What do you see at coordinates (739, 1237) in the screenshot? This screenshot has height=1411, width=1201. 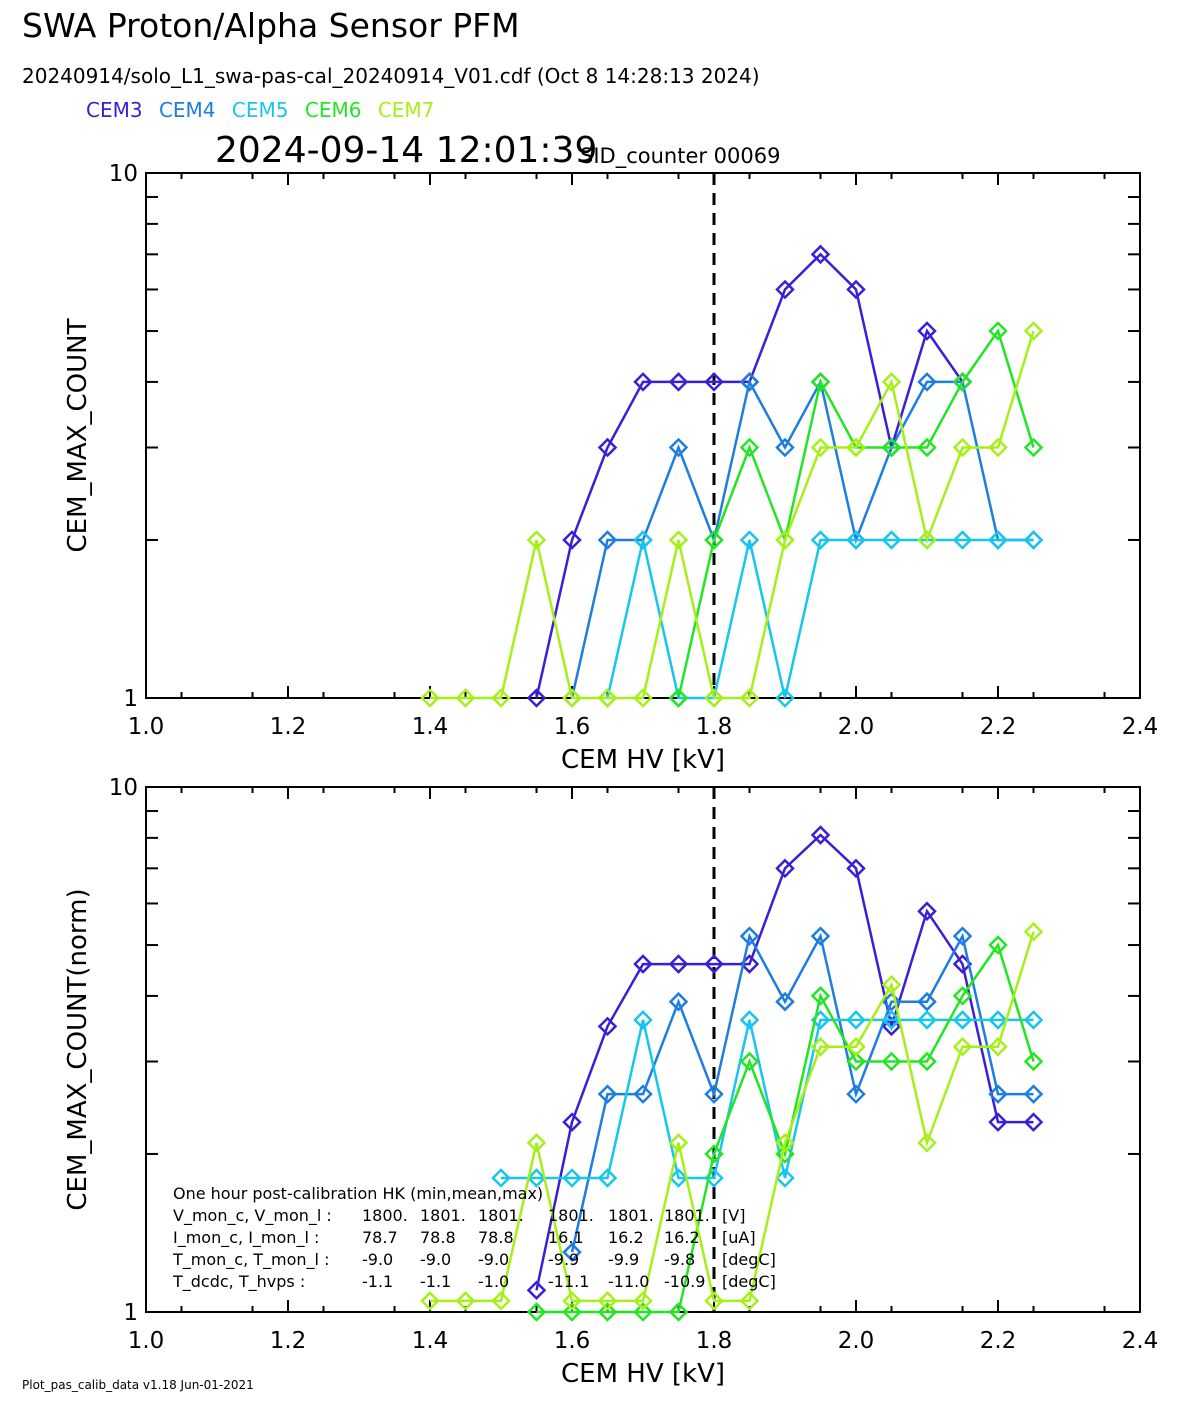 I see `hk-cell: [uA]` at bounding box center [739, 1237].